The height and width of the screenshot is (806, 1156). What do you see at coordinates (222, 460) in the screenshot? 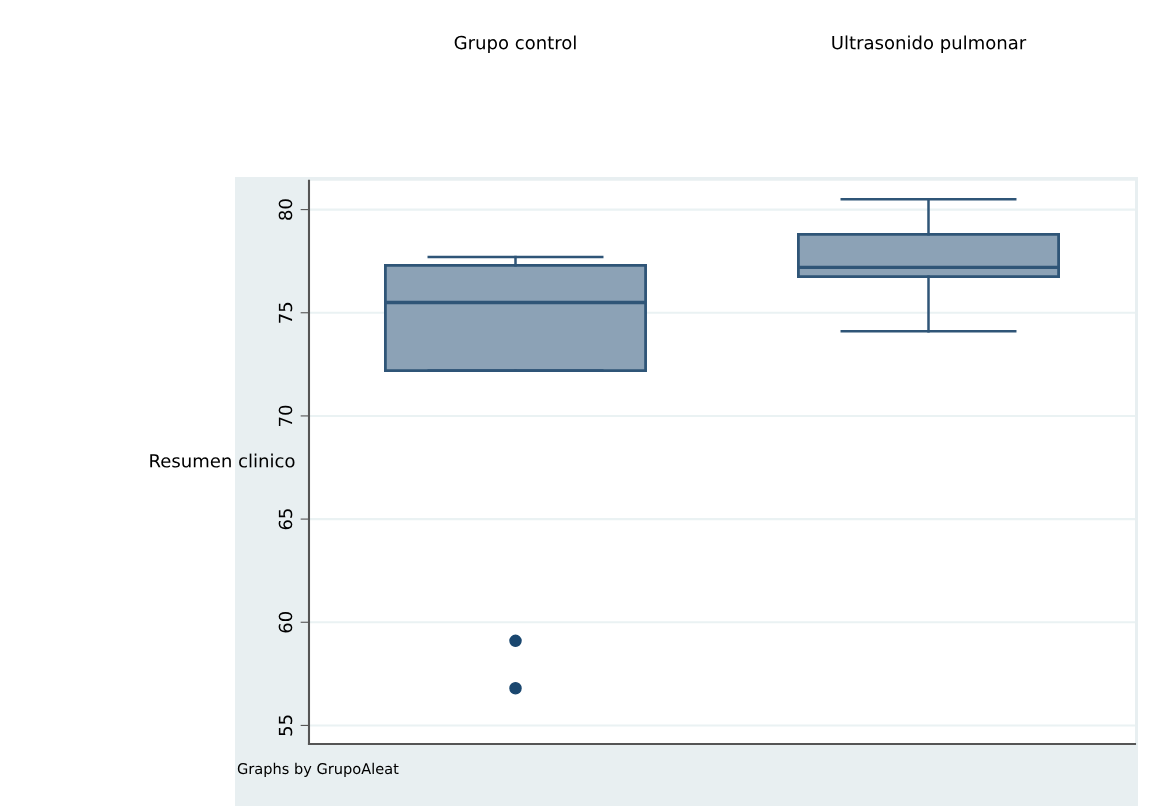
I see `y-axis-title: Resumen clinico` at bounding box center [222, 460].